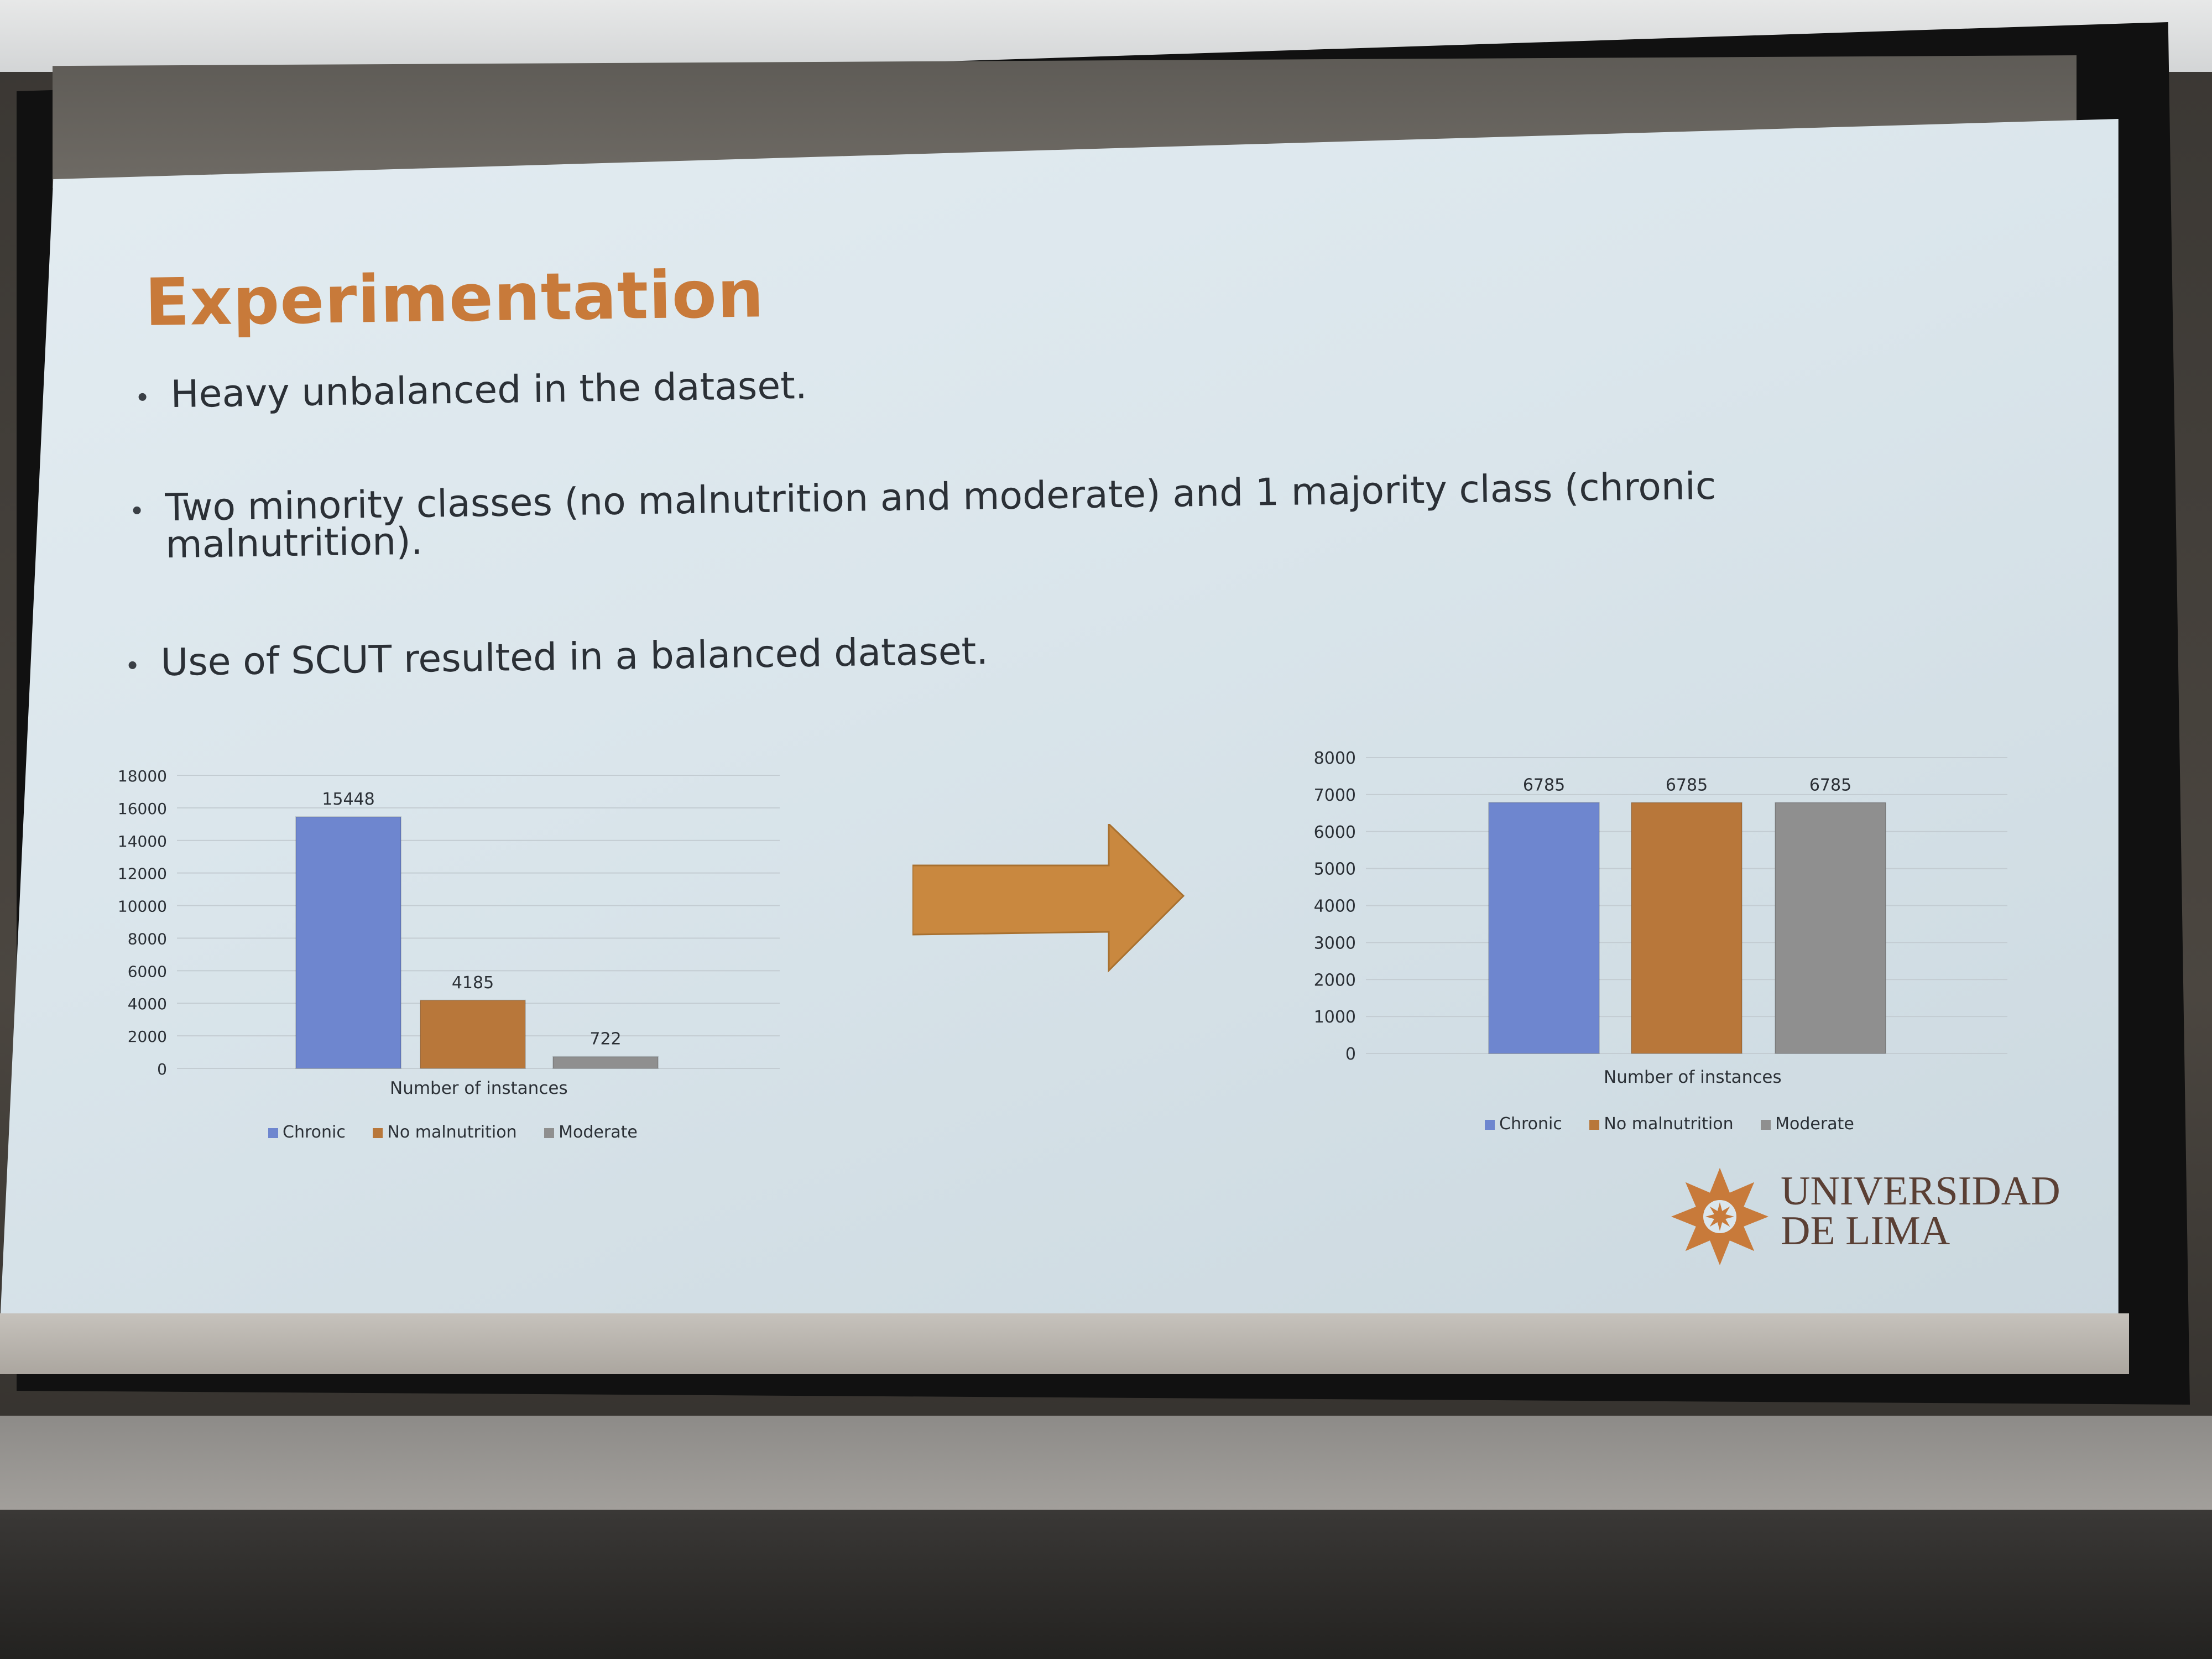 This screenshot has width=2212, height=1659. What do you see at coordinates (1335, 870) in the screenshot?
I see `y-tick-label: 5000` at bounding box center [1335, 870].